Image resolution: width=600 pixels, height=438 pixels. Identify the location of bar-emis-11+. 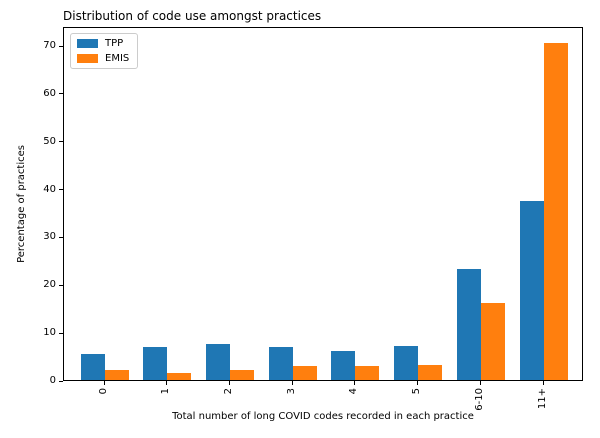
(555, 211).